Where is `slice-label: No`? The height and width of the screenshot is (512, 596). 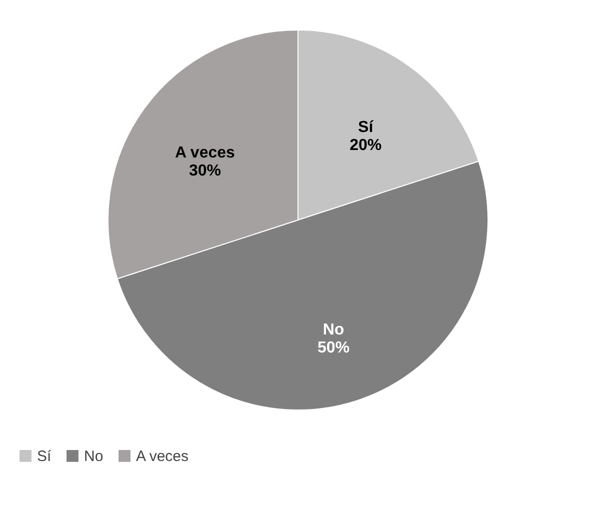 slice-label: No is located at coordinates (333, 329).